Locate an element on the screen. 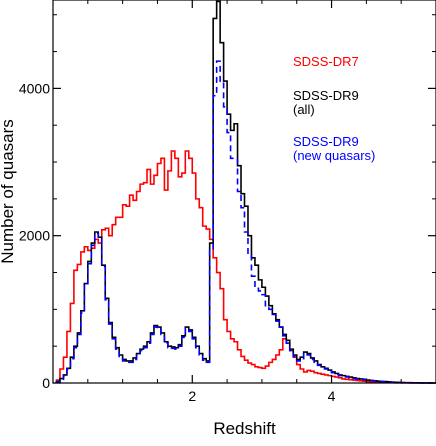  y-axis-title: Number of quasars is located at coordinates (8, 191).